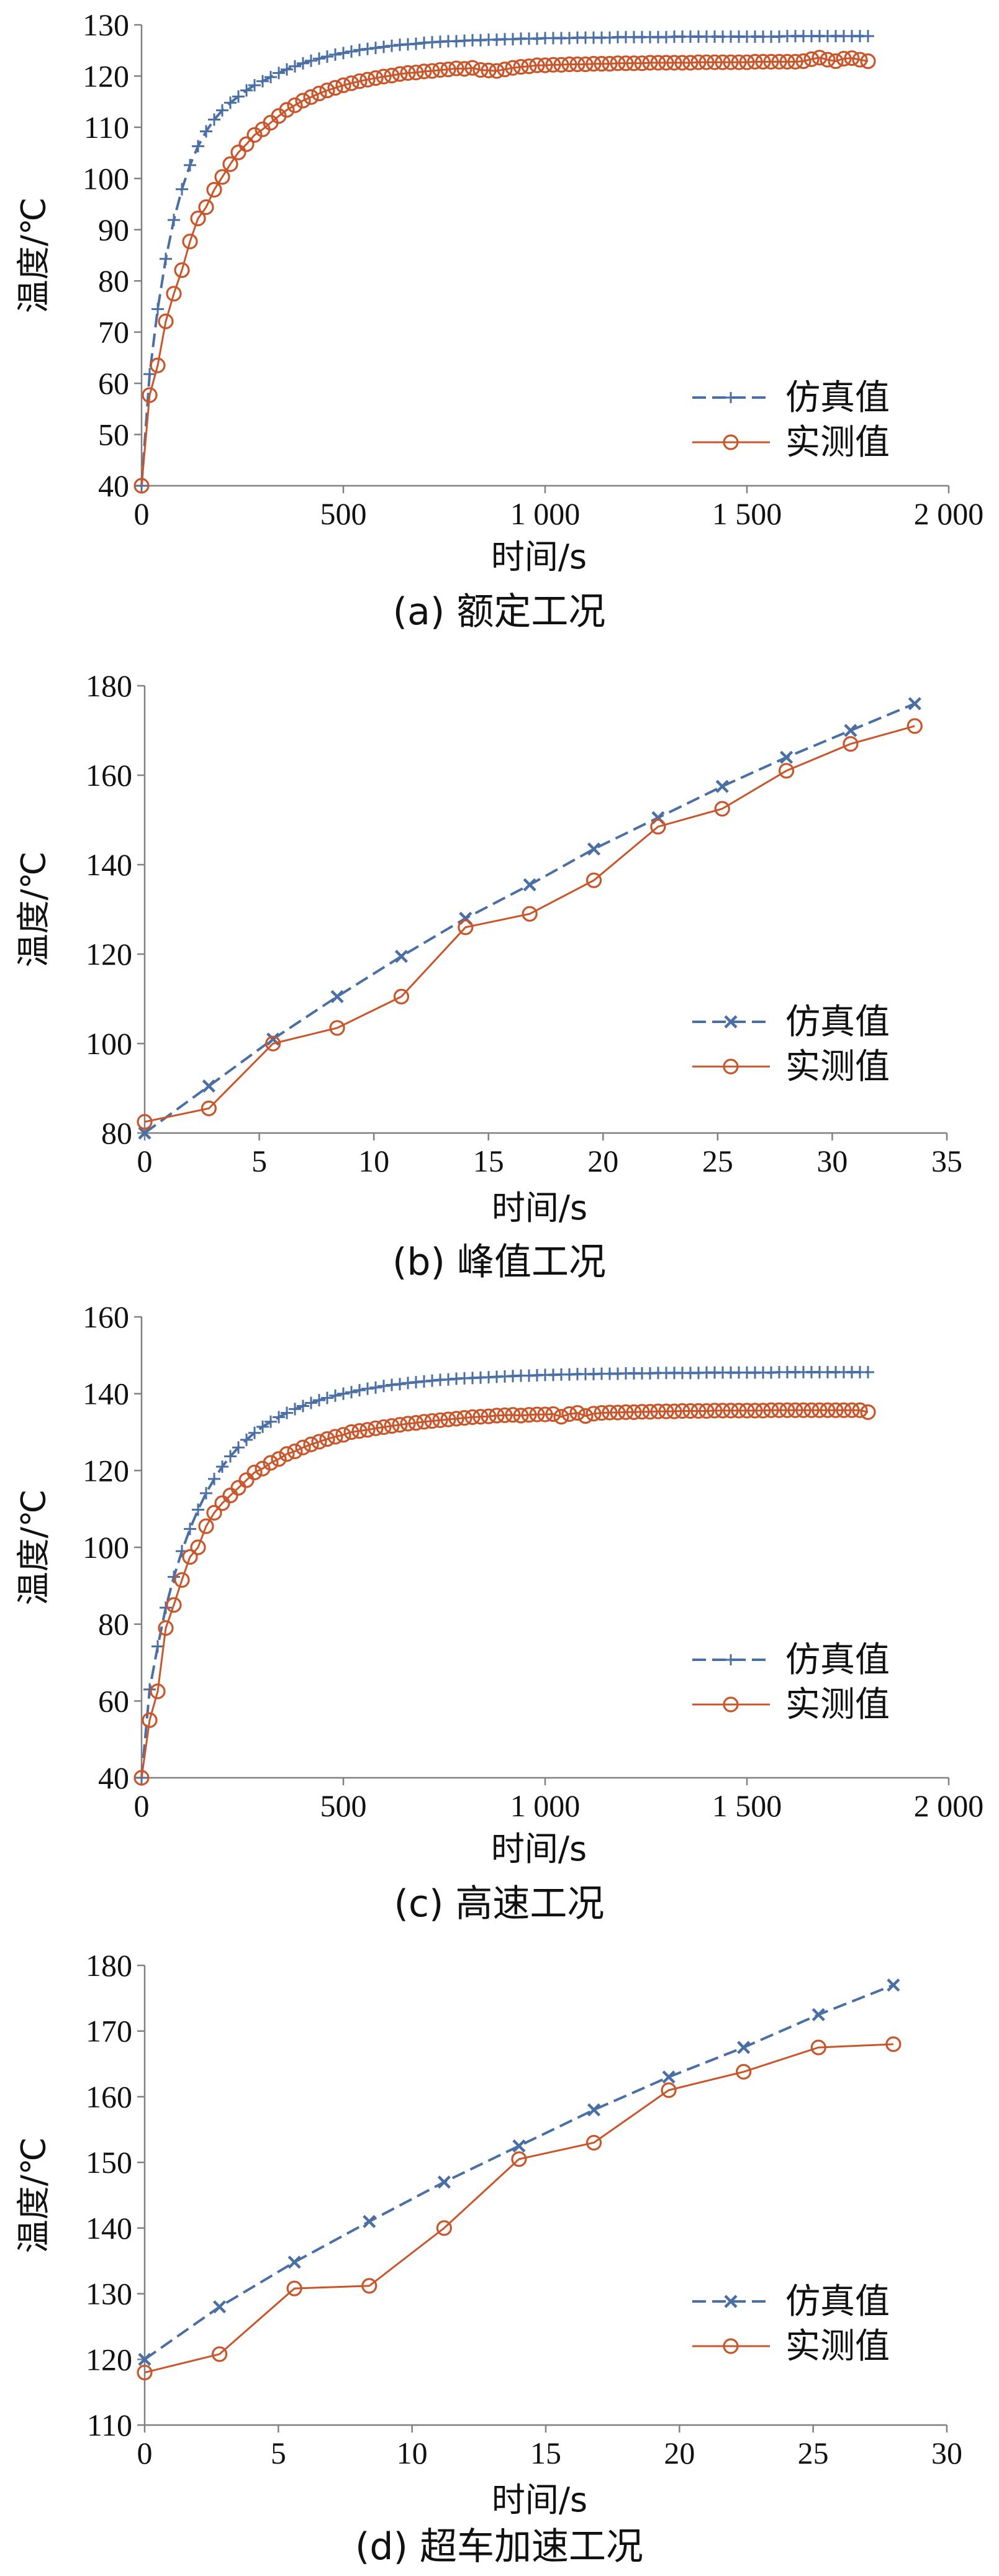 This screenshot has width=999, height=2576. Describe the element at coordinates (530, 924) in the screenshot. I see `series-line` at that location.